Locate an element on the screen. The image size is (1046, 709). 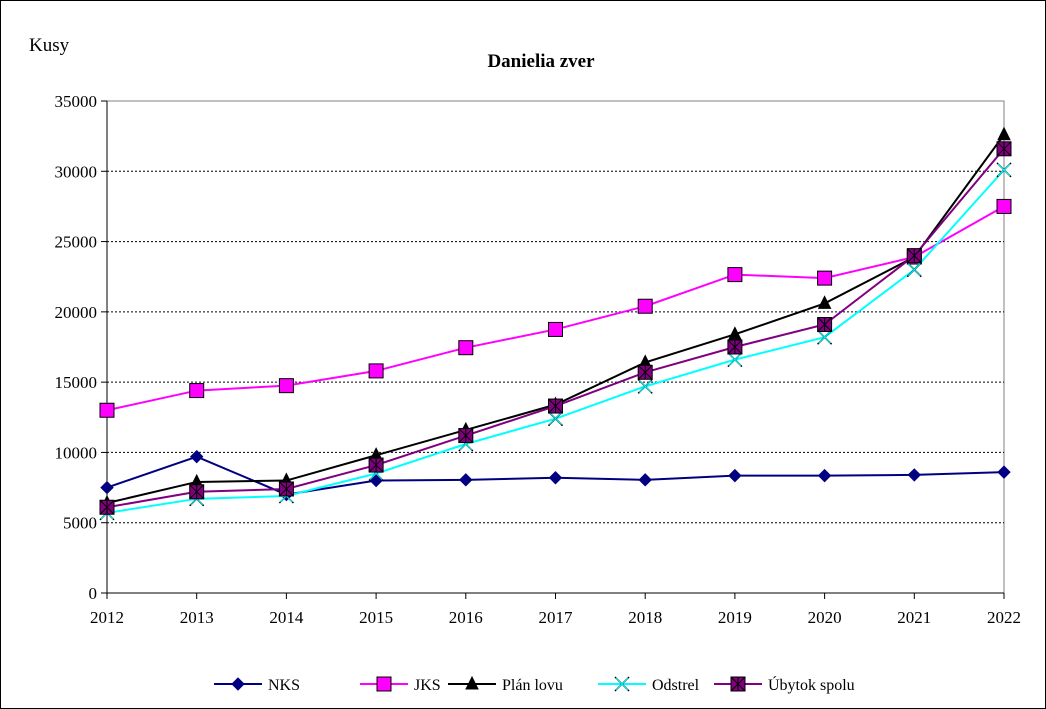
x-tick-label: 2022 is located at coordinates (1004, 617).